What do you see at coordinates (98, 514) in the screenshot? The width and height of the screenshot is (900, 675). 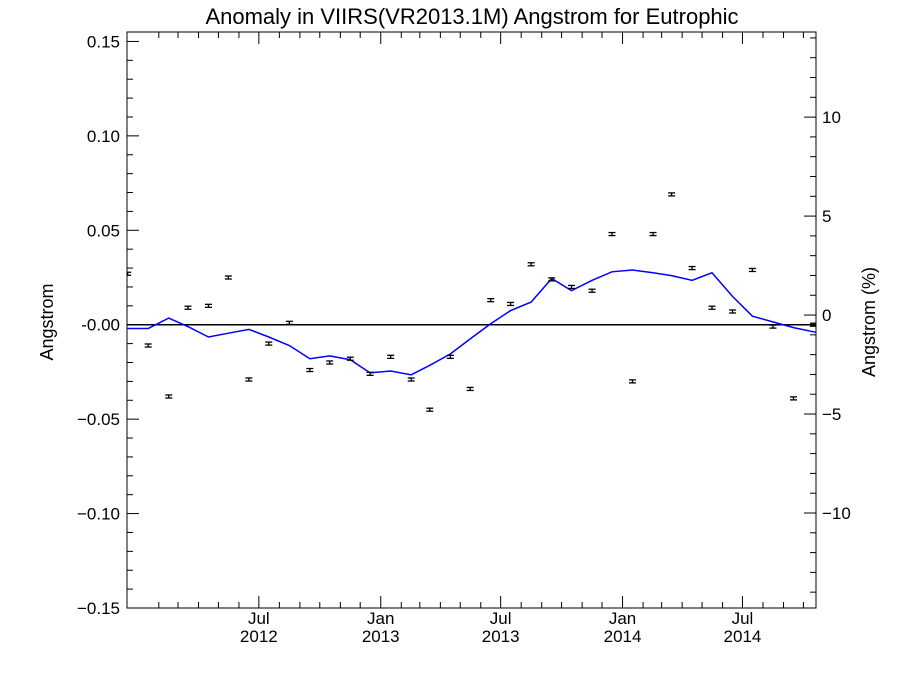 I see `y-tick-label-left: −0.10` at bounding box center [98, 514].